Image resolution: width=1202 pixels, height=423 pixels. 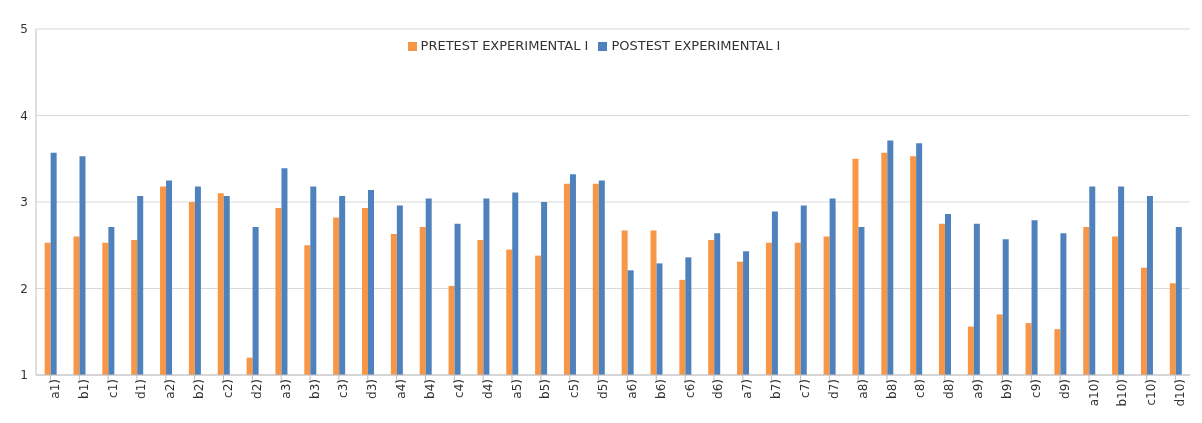 I want to click on x-tick-label: b6), so click(x=660, y=389).